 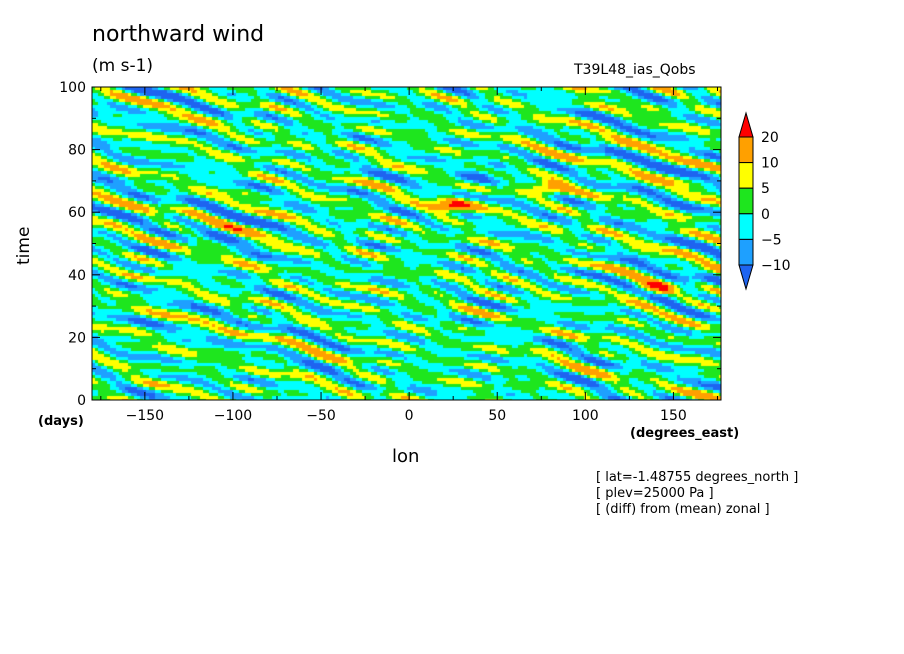 I want to click on x-tick-label: 100, so click(x=585, y=416).